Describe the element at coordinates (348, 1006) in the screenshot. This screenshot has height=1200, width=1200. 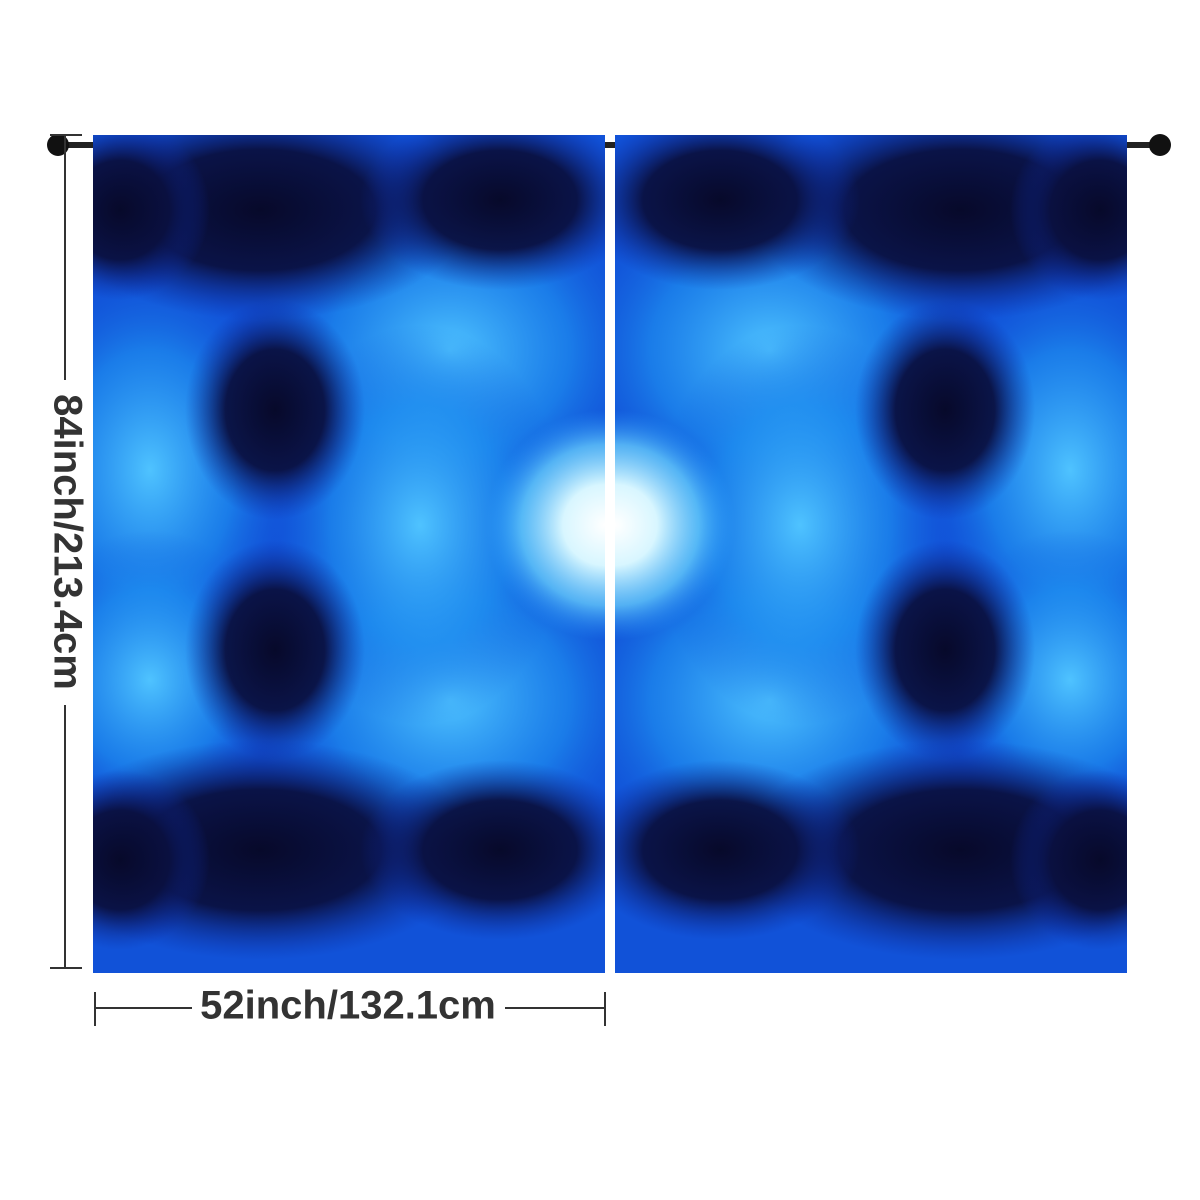
I see `width-label: 52inch/132.1cm` at that location.